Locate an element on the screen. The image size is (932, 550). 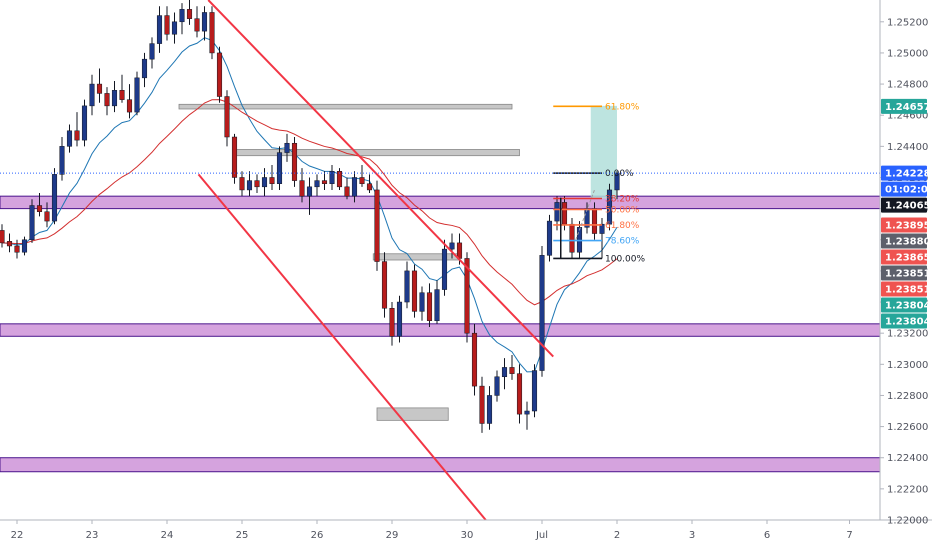
price-tag-label: 1.23865 is located at coordinates (908, 257).